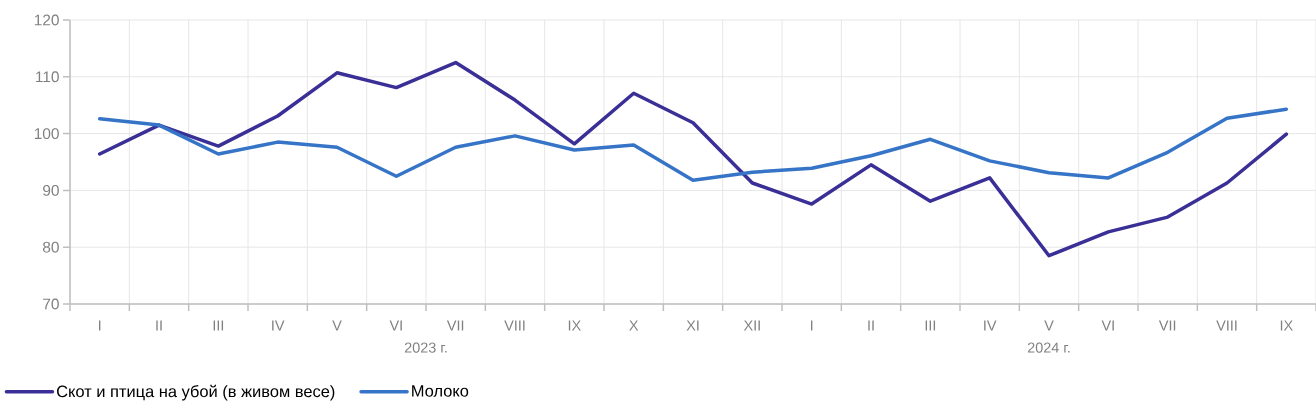  I want to click on y-tick-label: 80, so click(50, 247).